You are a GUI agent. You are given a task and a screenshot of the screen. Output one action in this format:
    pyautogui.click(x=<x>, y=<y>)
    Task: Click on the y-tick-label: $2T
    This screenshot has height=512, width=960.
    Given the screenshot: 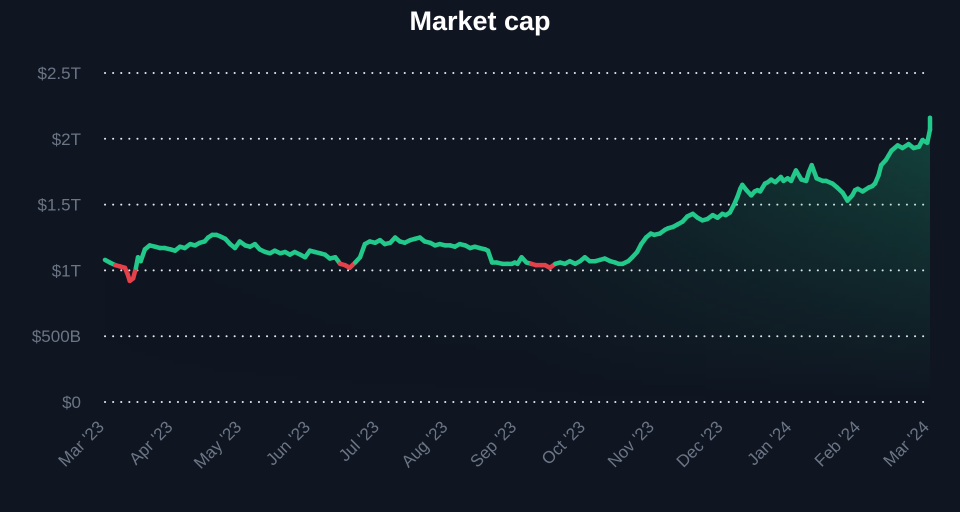 What is the action you would take?
    pyautogui.click(x=66, y=139)
    